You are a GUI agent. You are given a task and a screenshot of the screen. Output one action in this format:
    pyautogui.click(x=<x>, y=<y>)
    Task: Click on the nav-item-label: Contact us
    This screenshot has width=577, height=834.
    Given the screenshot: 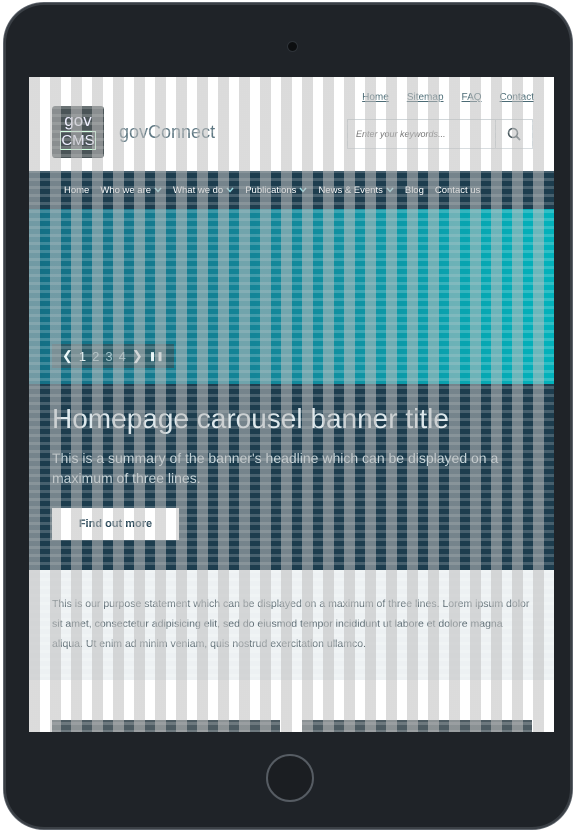 What is the action you would take?
    pyautogui.click(x=457, y=190)
    